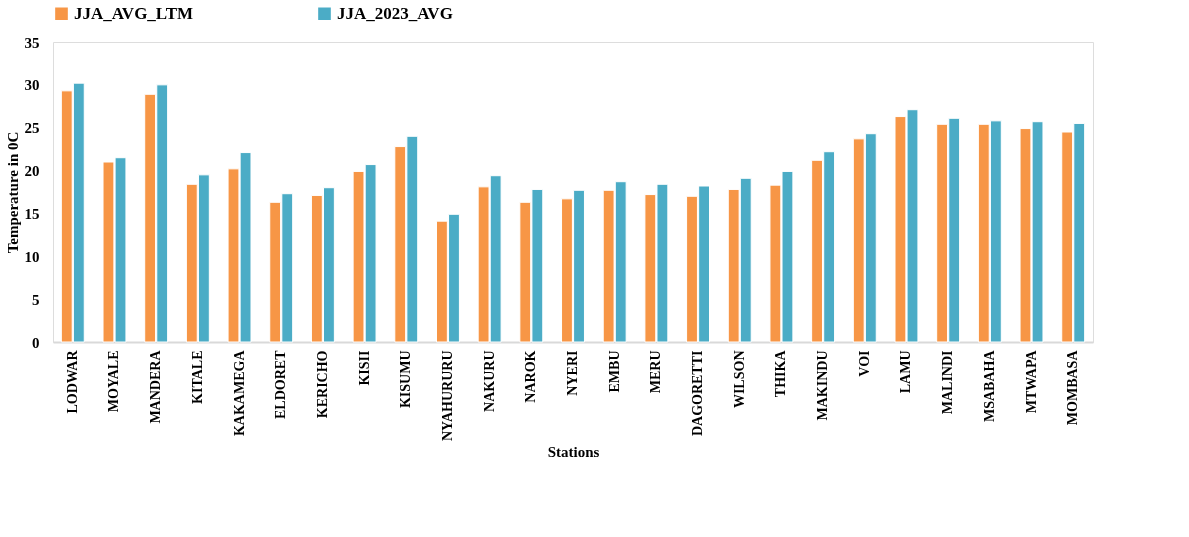 Image resolution: width=1189 pixels, height=537 pixels. What do you see at coordinates (395, 13) in the screenshot?
I see `legend-label: JJA_2023_AVG` at bounding box center [395, 13].